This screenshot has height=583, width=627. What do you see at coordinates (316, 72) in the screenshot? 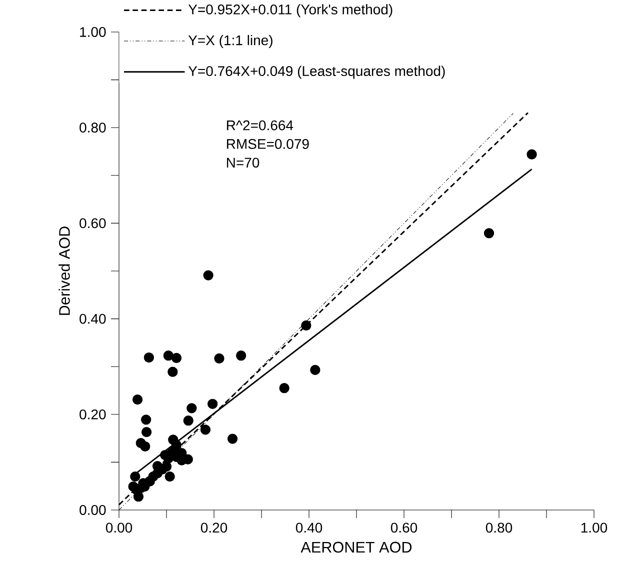
I see `legend-label: Y=0.764X+0.049 (Least-squares method)` at bounding box center [316, 72].